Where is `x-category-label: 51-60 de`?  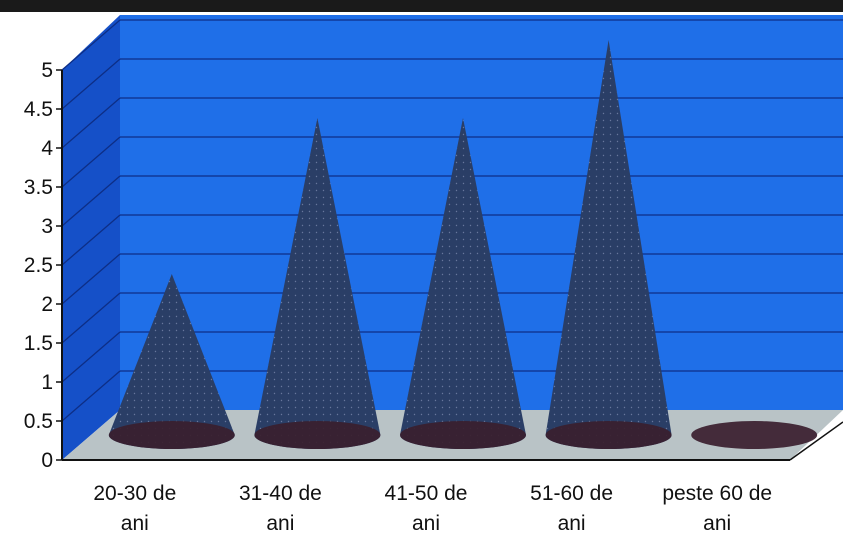
x-category-label: 51-60 de is located at coordinates (571, 493).